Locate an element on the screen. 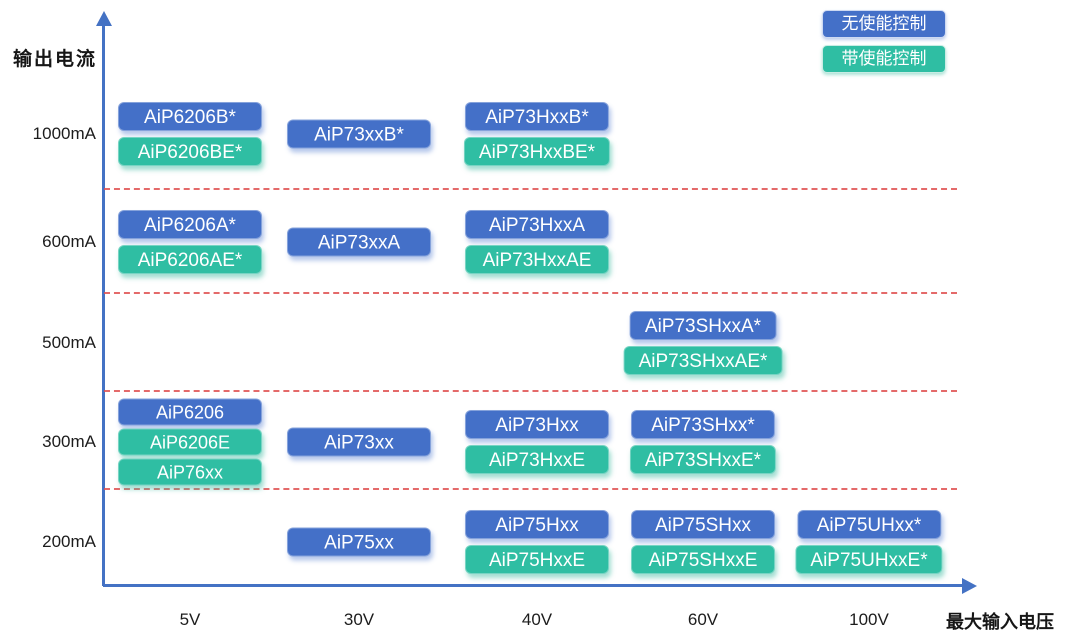  chip-box: AiP73xx is located at coordinates (359, 442).